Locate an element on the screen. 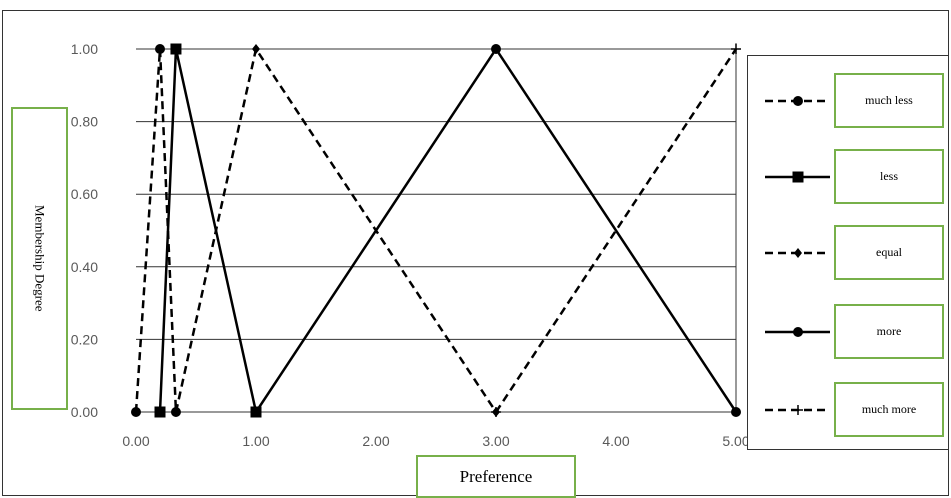  x-tick-label: 0.00 is located at coordinates (135, 441).